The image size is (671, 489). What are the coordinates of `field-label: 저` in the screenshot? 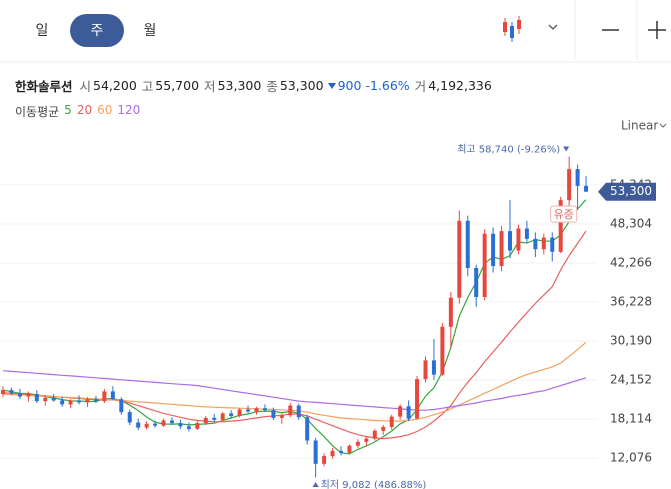 It's located at (210, 86).